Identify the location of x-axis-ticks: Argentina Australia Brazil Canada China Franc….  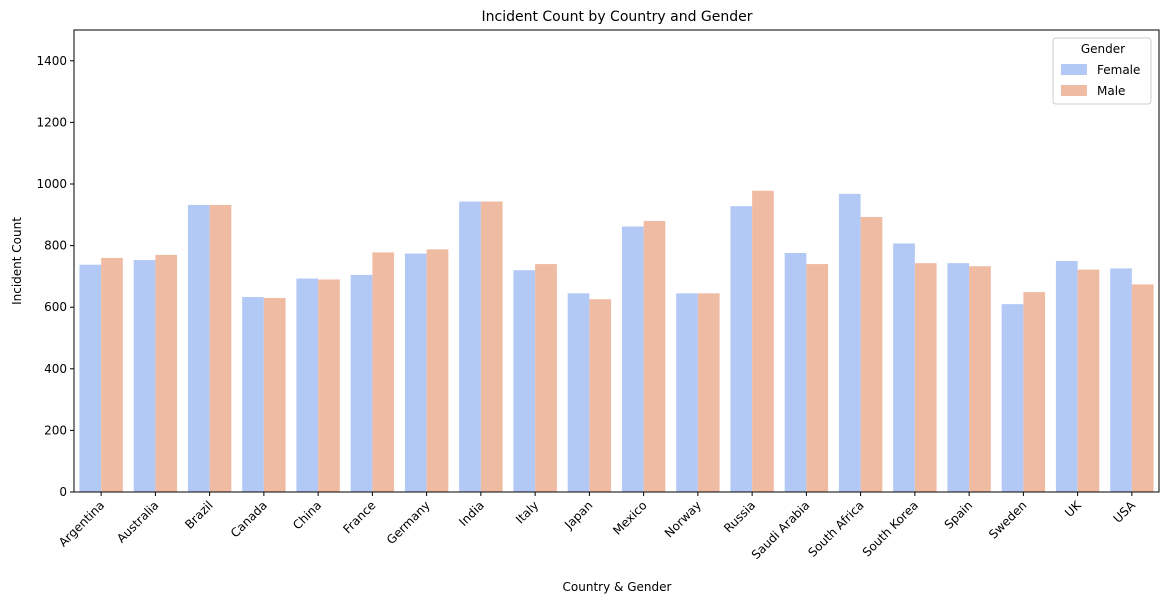
(597, 527).